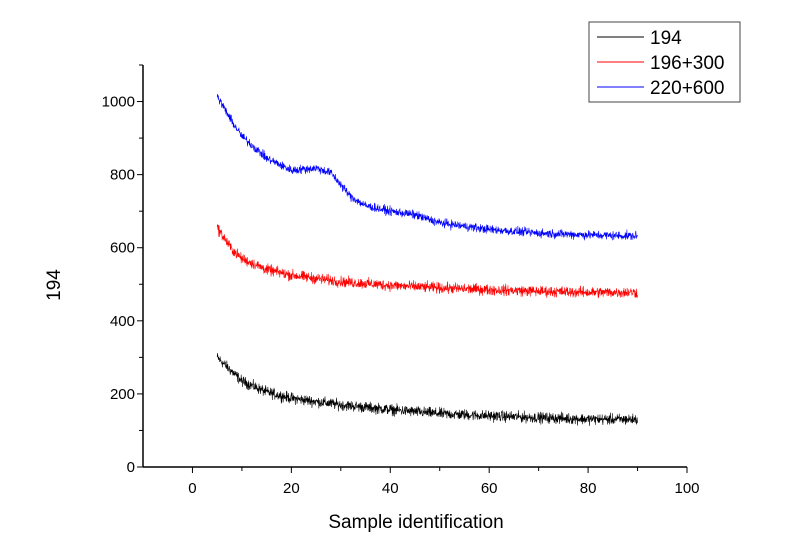  Describe the element at coordinates (131, 467) in the screenshot. I see `y-tick-label: 0` at that location.